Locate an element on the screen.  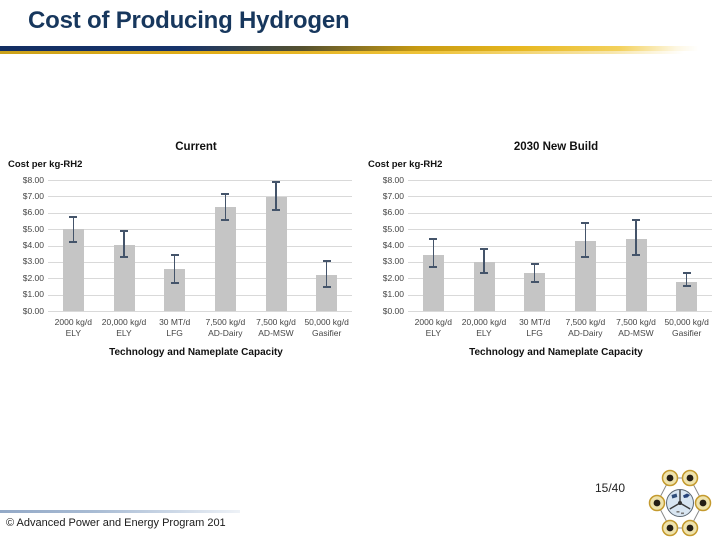
x-tick-line: LFG is located at coordinates (534, 332).